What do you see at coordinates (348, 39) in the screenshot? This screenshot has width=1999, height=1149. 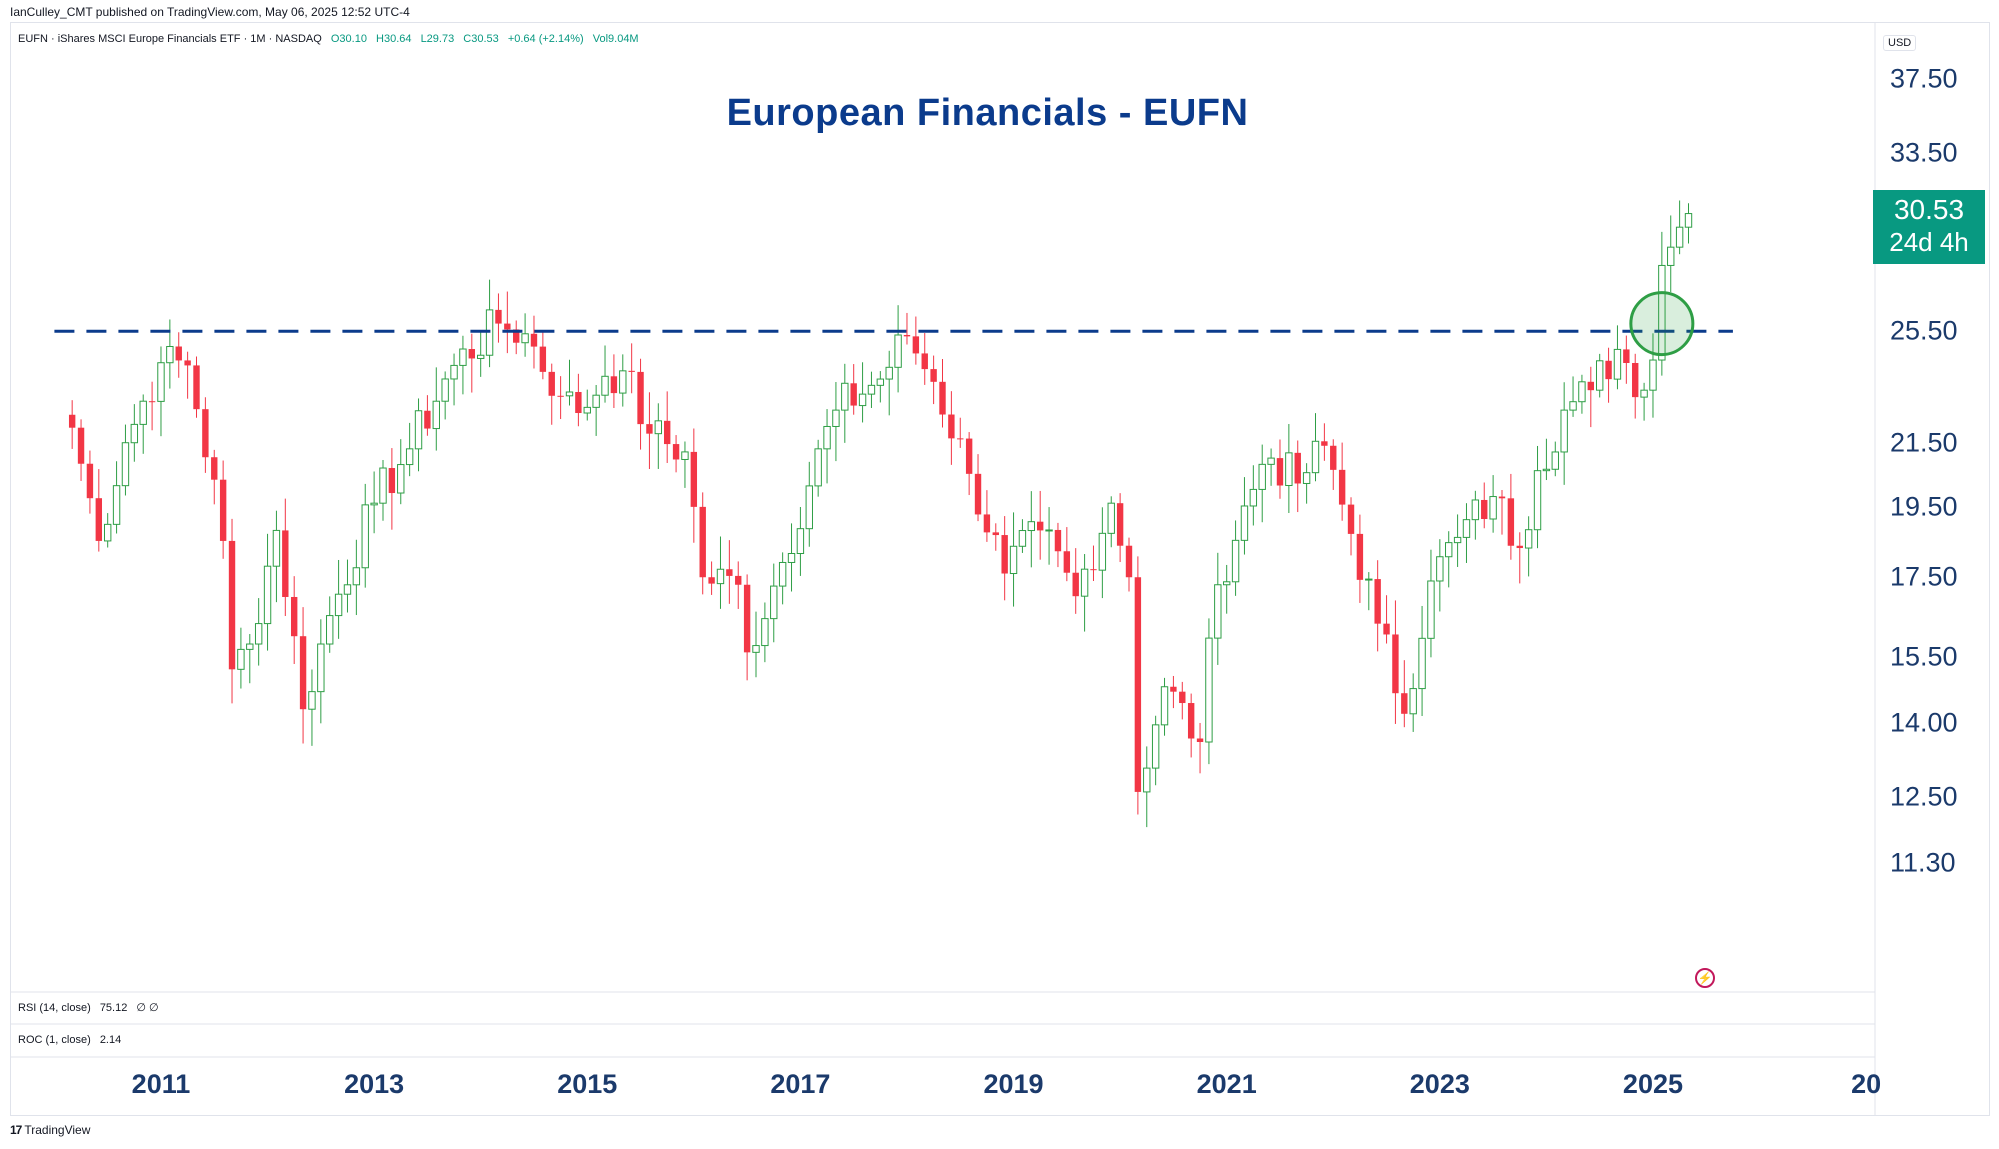 I see `open-value: O30.10` at bounding box center [348, 39].